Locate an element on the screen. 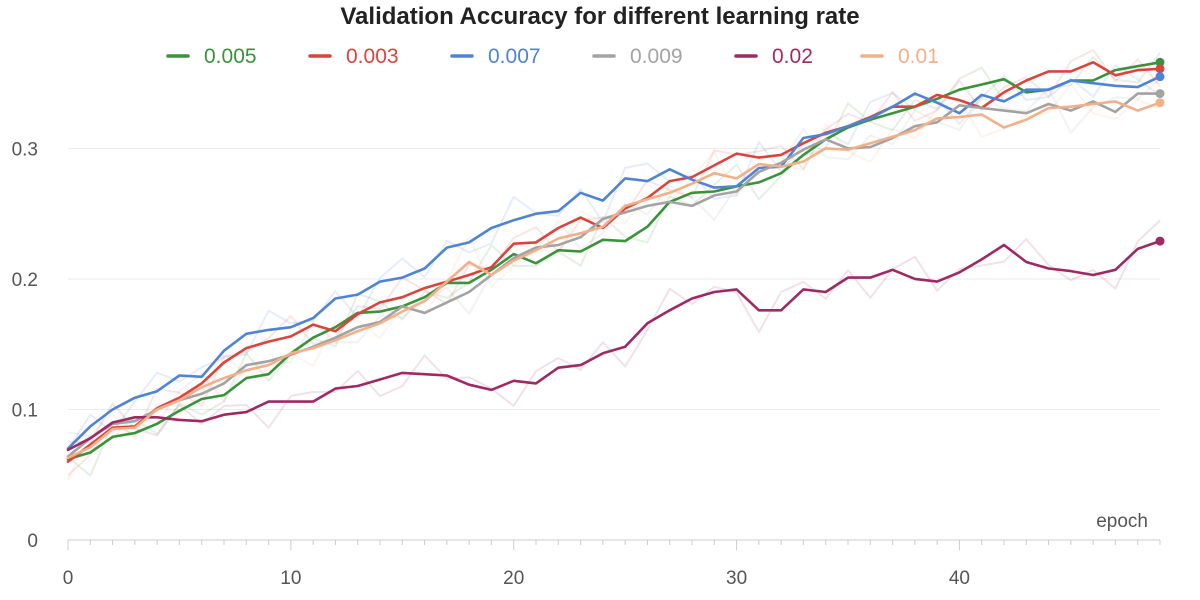 The height and width of the screenshot is (600, 1200). legend-item: 0.007 is located at coordinates (495, 56).